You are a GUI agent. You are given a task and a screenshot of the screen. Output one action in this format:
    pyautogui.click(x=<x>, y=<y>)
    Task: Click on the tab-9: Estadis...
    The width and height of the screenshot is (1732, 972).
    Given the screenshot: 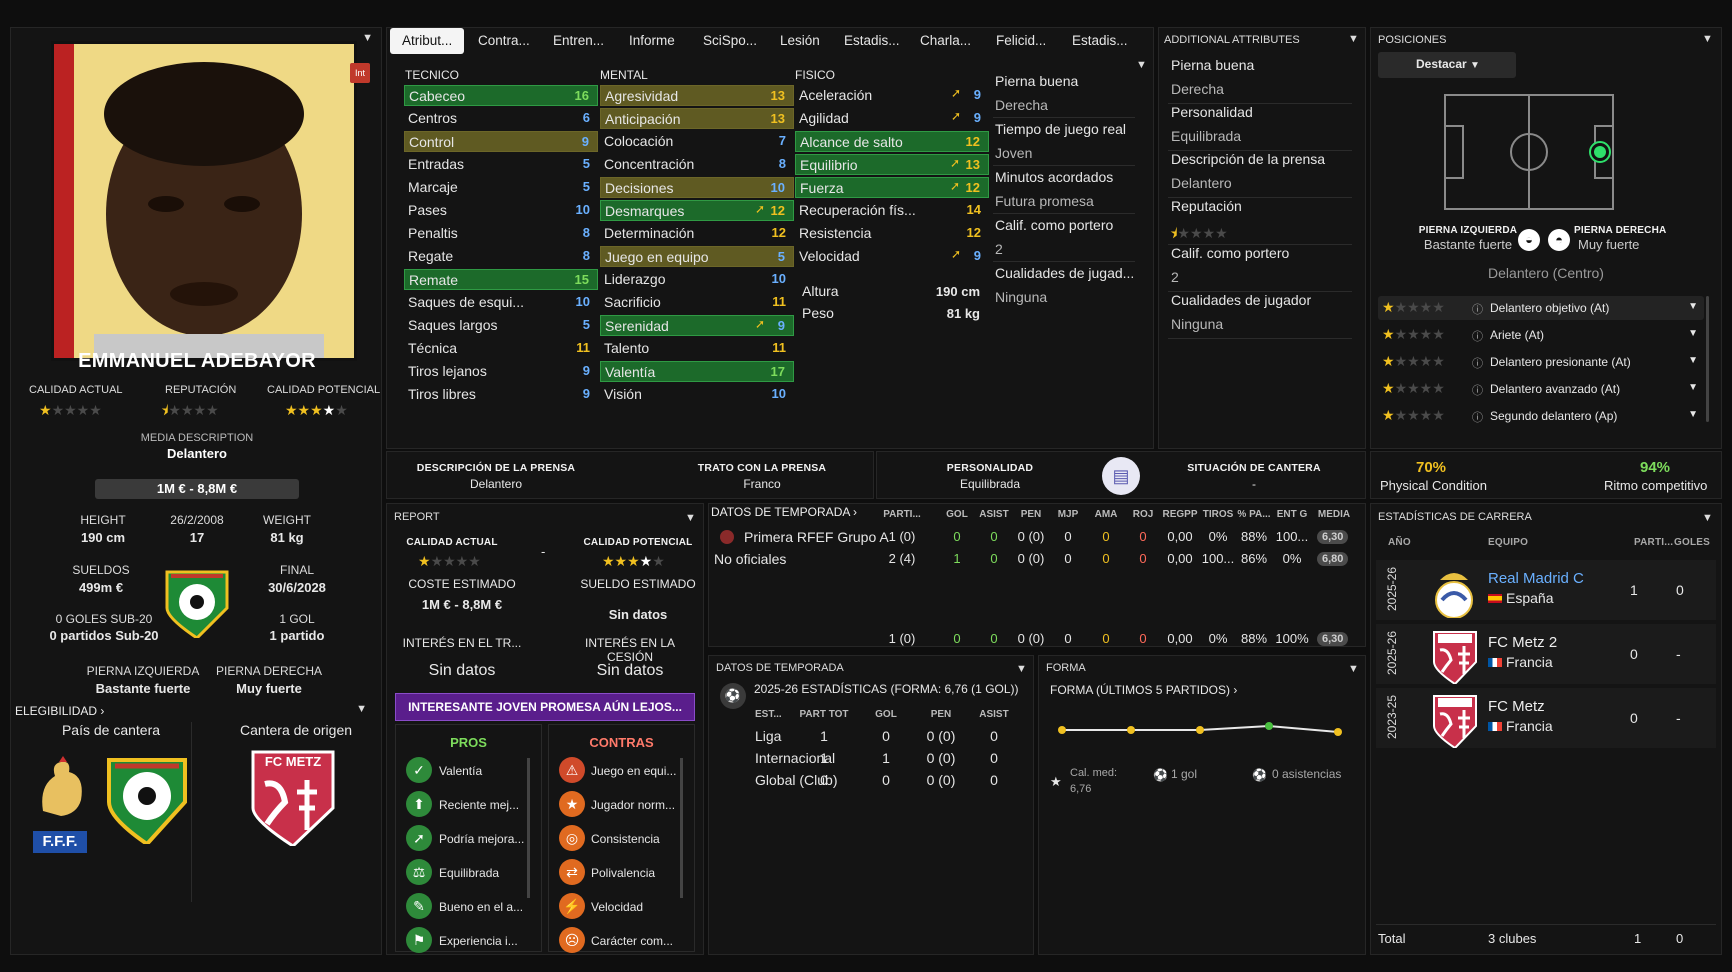 What is the action you would take?
    pyautogui.click(x=1100, y=40)
    